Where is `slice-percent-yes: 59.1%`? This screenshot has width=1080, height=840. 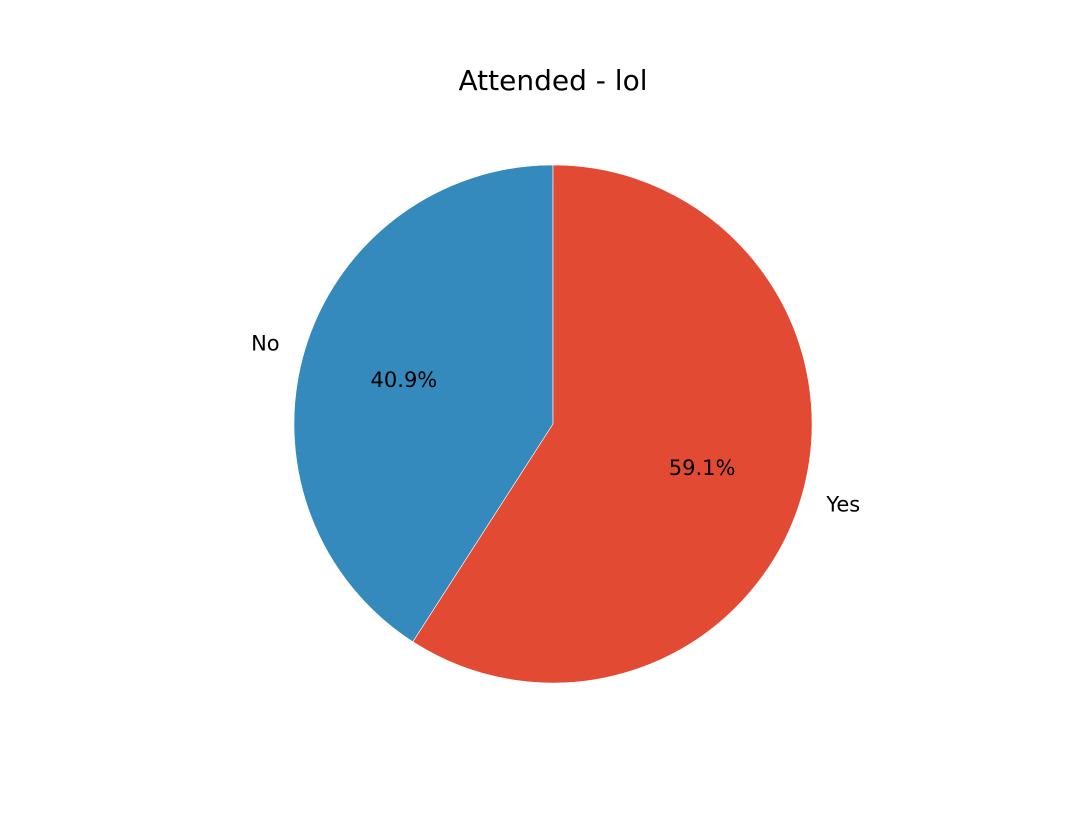
slice-percent-yes: 59.1% is located at coordinates (702, 468).